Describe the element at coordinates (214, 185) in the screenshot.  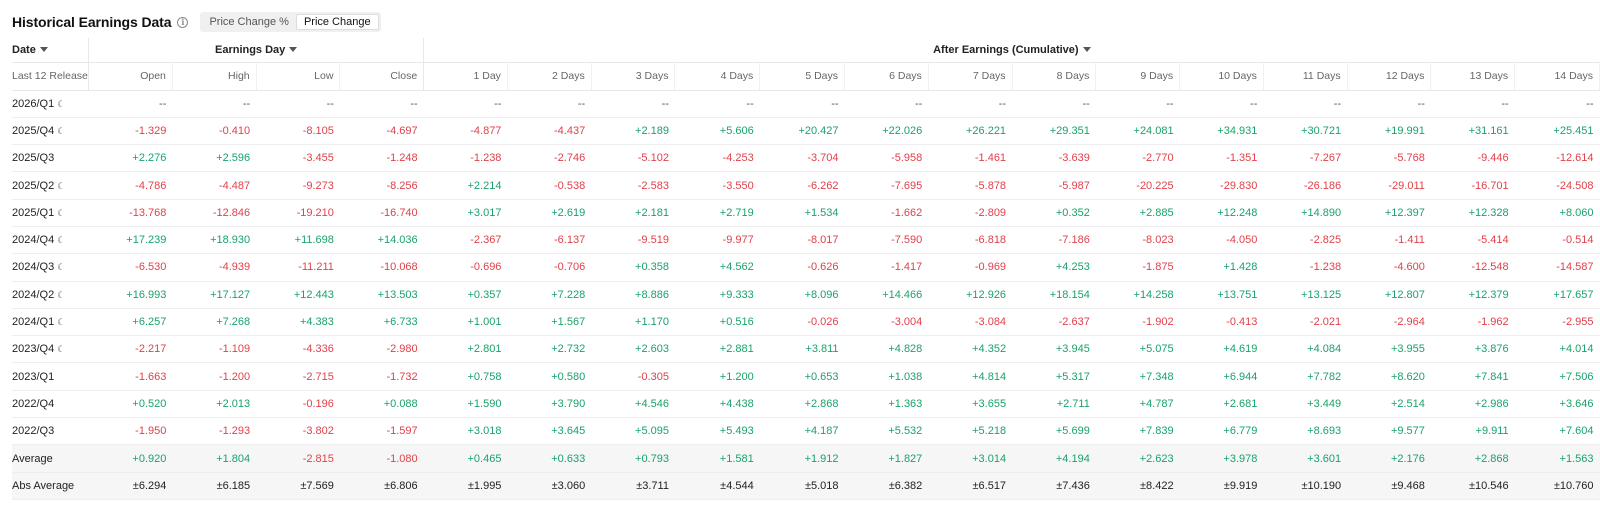
I see `table-cell: -4.487` at that location.